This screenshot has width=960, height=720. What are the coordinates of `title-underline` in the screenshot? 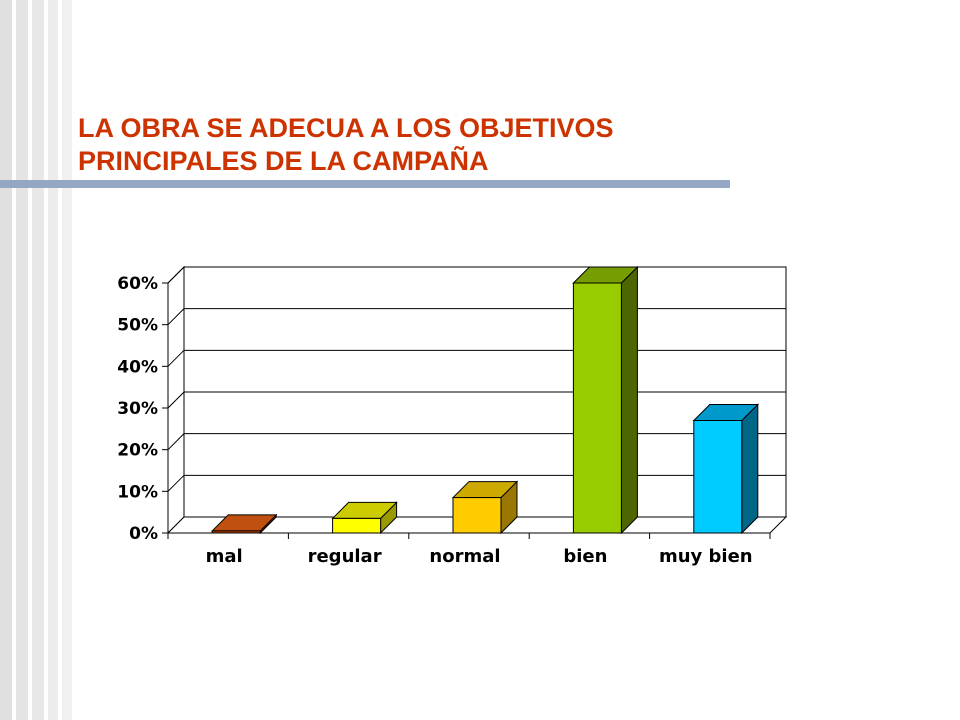 It's located at (365, 184).